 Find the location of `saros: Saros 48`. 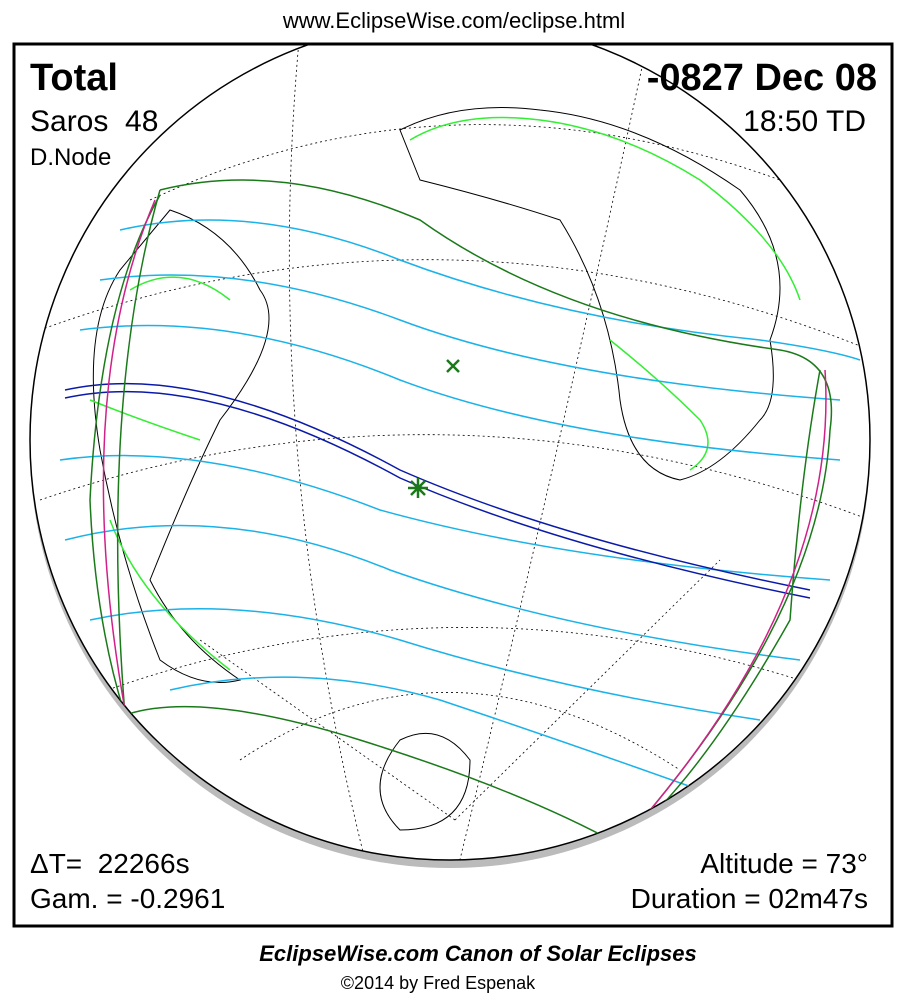

saros: Saros 48 is located at coordinates (94, 121).